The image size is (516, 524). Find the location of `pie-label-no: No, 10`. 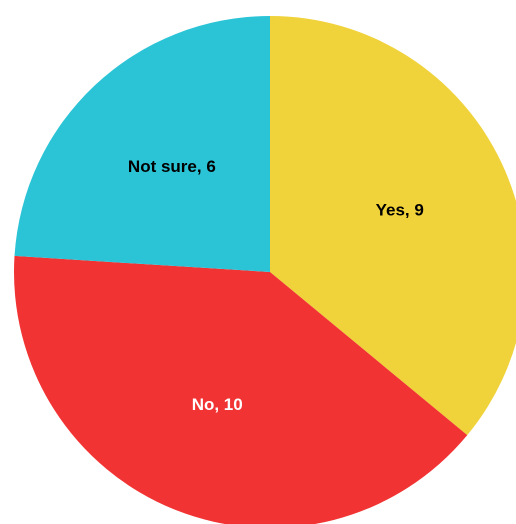

pie-label-no: No, 10 is located at coordinates (217, 404).